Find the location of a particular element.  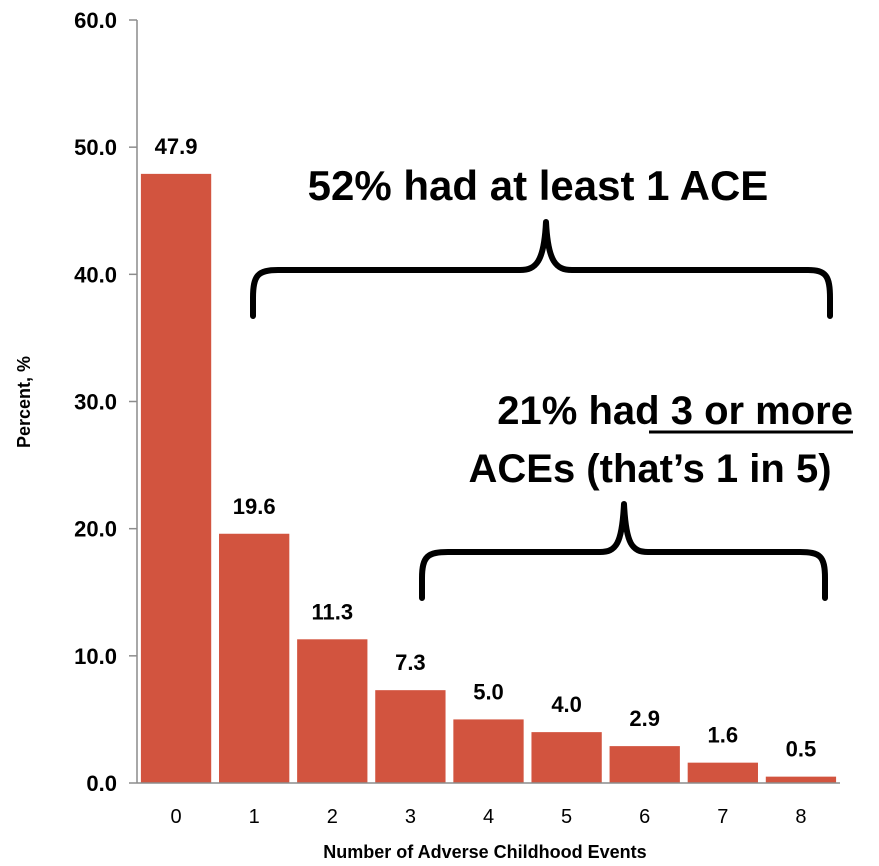

x-tick-label: 5 is located at coordinates (566, 817).